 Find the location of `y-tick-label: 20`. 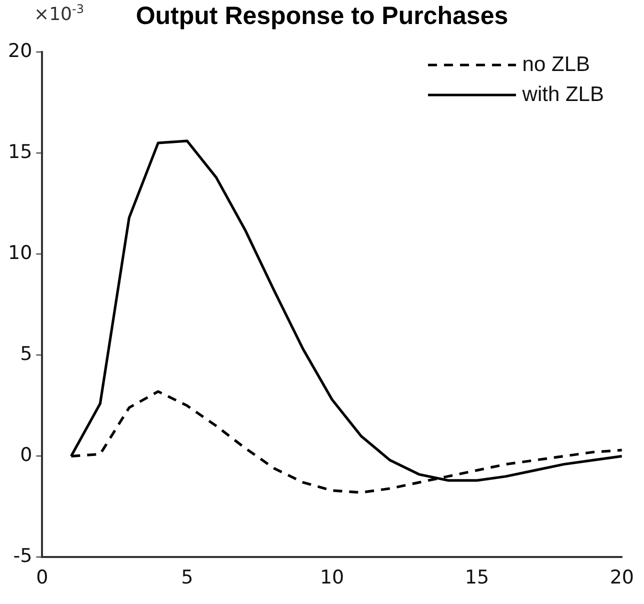

y-tick-label: 20 is located at coordinates (20, 51).